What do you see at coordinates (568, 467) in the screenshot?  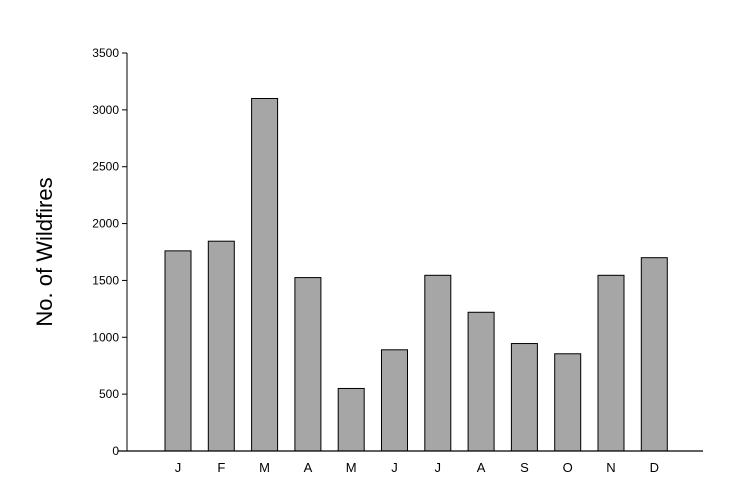 I see `x-tick-label: O` at bounding box center [568, 467].